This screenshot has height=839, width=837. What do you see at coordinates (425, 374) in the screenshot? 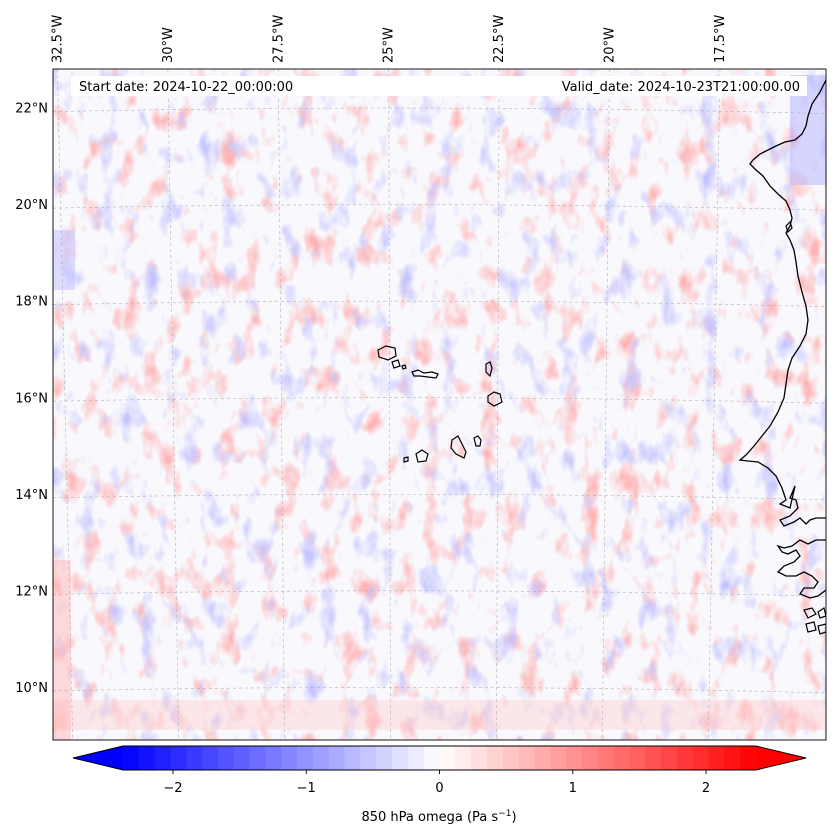
I see `island-sao-nicolau` at bounding box center [425, 374].